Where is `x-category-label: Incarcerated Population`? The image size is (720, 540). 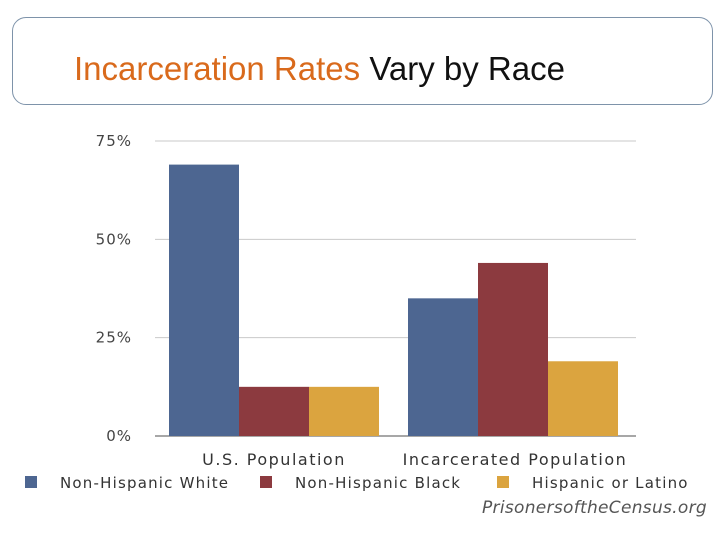
x-category-label: Incarcerated Population is located at coordinates (515, 459).